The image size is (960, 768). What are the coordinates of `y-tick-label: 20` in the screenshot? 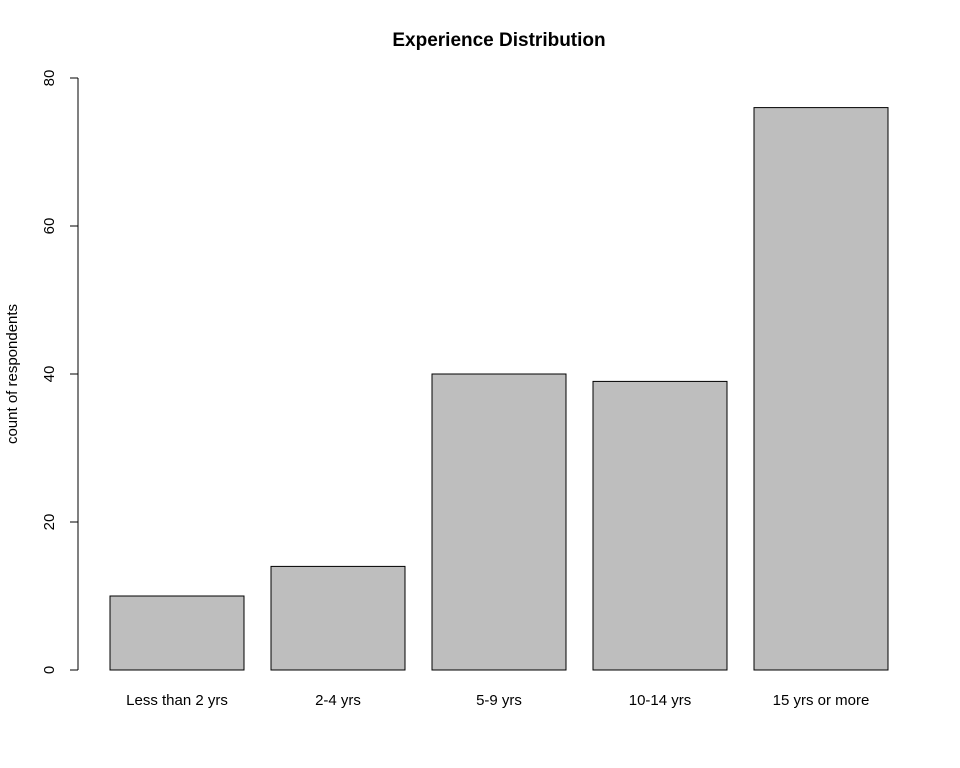 It's located at (49, 522).